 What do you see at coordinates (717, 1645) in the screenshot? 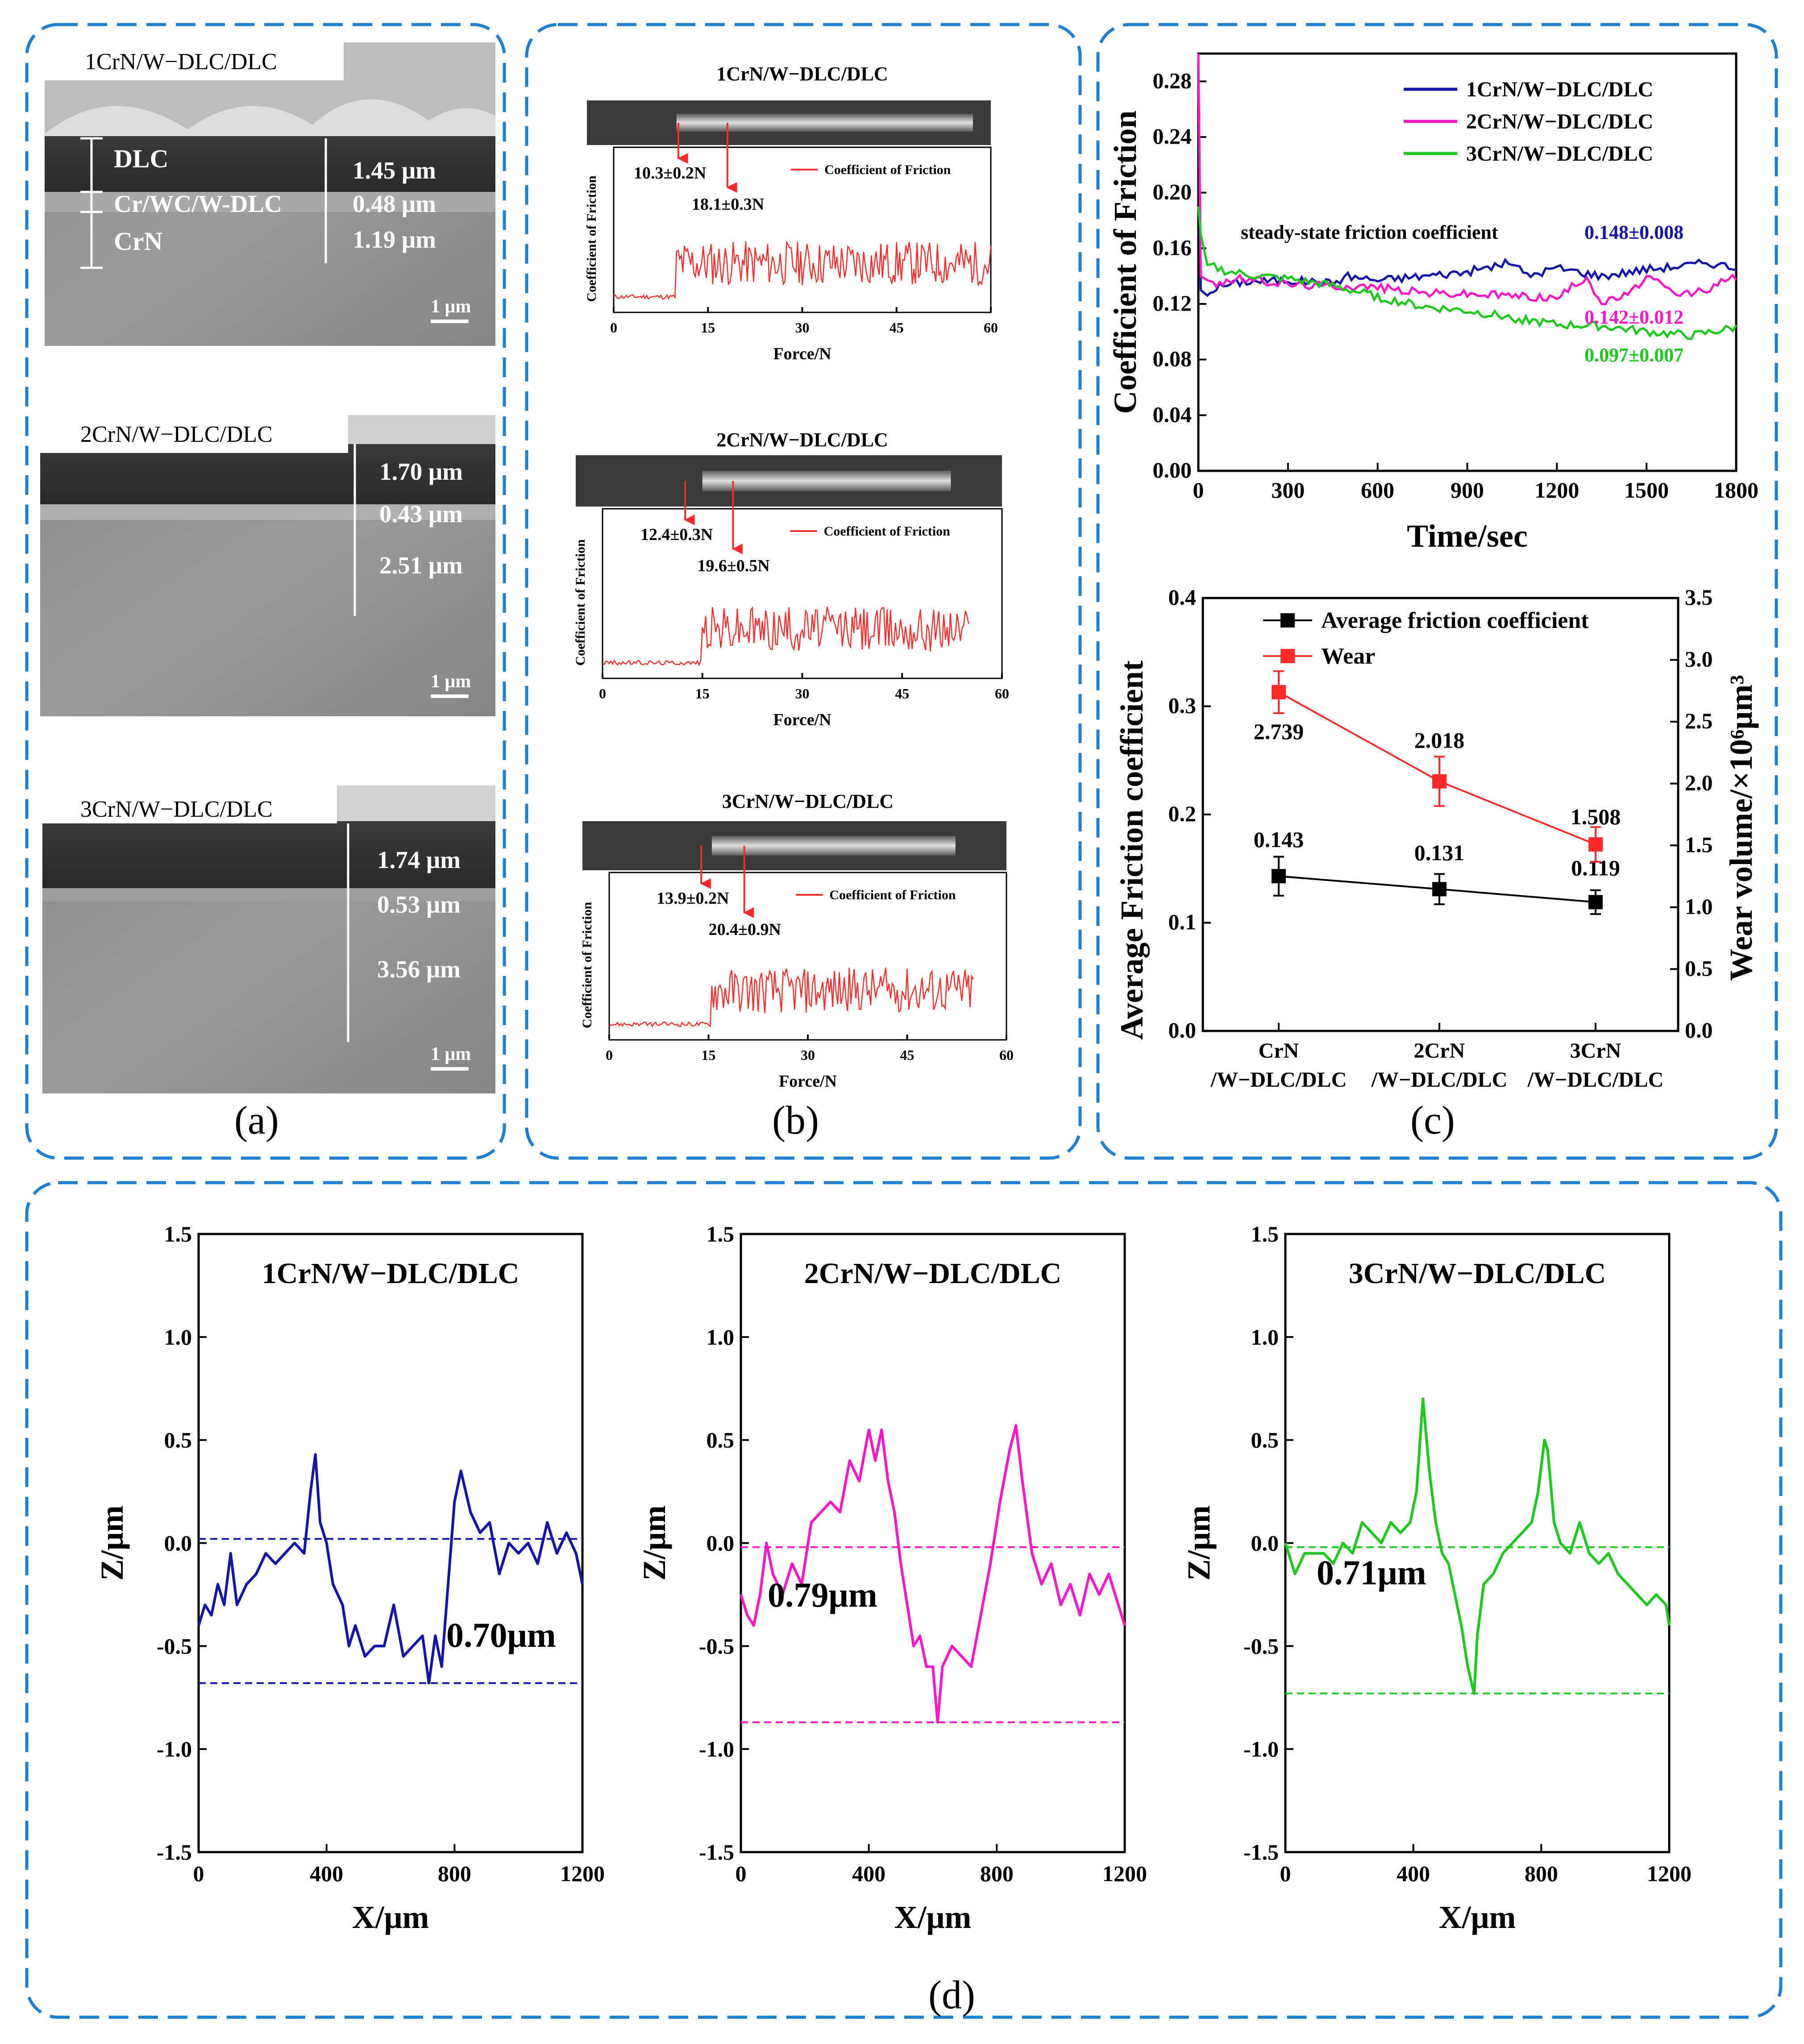
I see `y-tick-label: -0.5` at bounding box center [717, 1645].